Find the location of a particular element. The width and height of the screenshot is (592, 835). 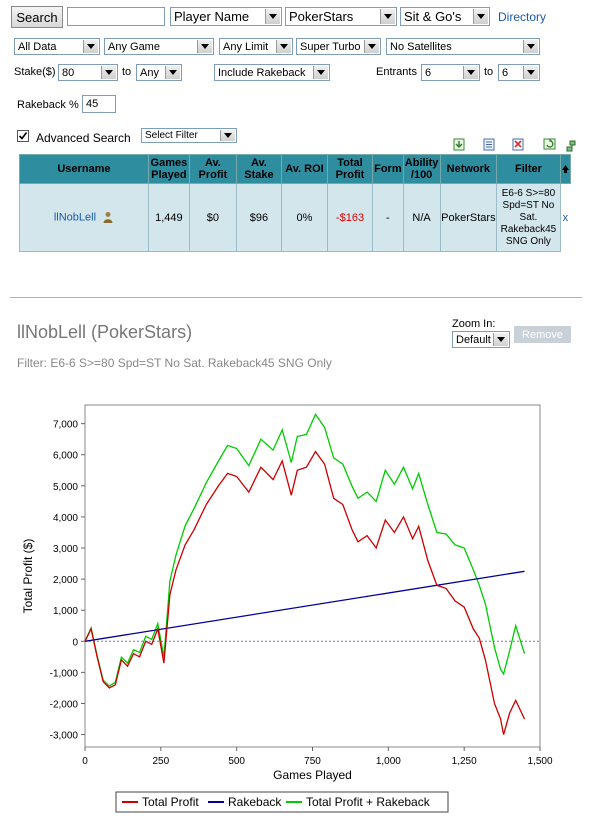

x-tick-label: 1,000 is located at coordinates (388, 761).